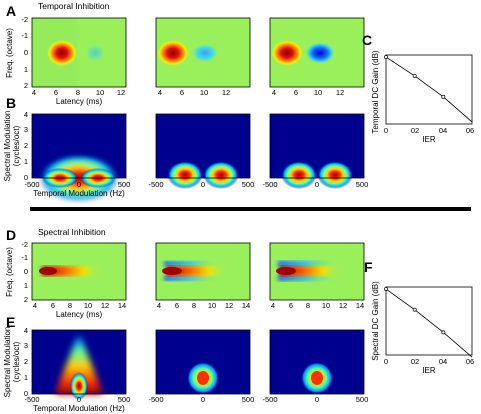 The height and width of the screenshot is (414, 481). I want to click on strf-a-xlabel: Latency (ms), so click(79, 101).